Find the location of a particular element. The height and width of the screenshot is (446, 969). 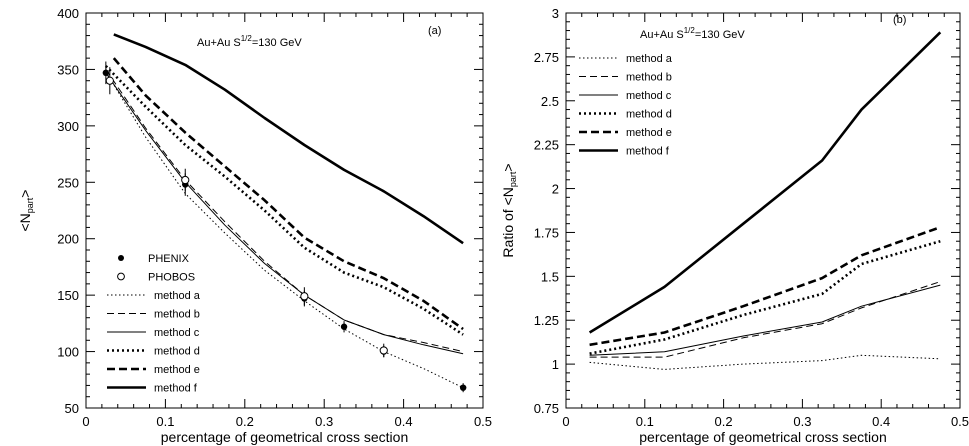

y-axis-label: <Npart> is located at coordinates (26, 211).